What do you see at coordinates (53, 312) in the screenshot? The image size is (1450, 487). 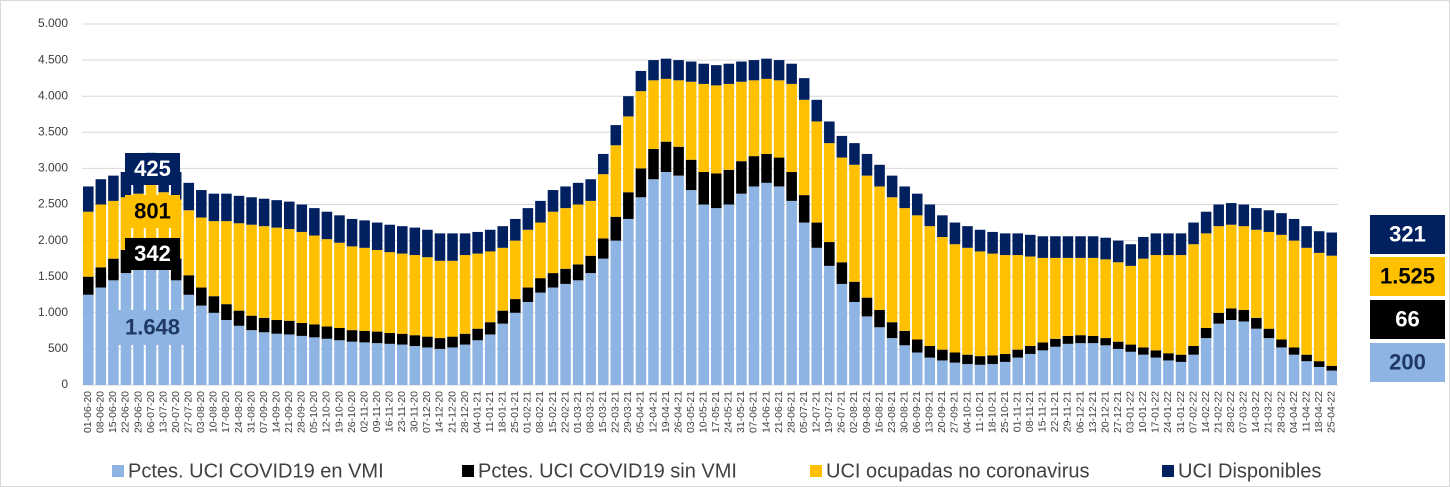 I see `y-tick-label: 1.000` at bounding box center [53, 312].